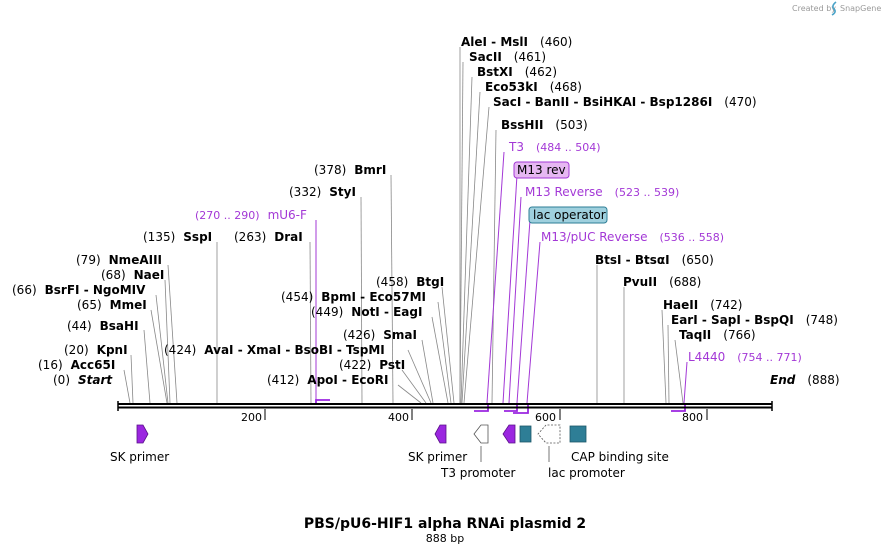 The height and width of the screenshot is (554, 890). Describe the element at coordinates (327, 380) in the screenshot. I see `site-label: (412) ApoI - EcoRI` at that location.